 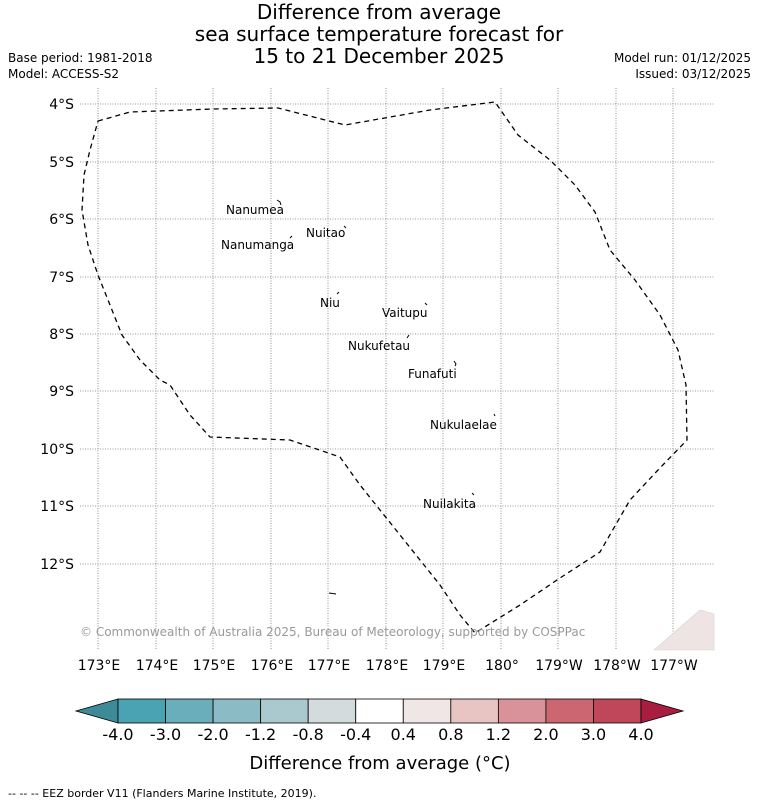 I want to click on lon-label: 178°W, so click(x=617, y=666).